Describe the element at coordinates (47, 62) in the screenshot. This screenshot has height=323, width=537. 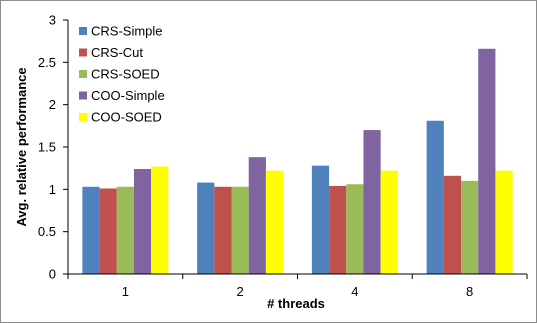
I see `y-tick-label: 2.5` at that location.